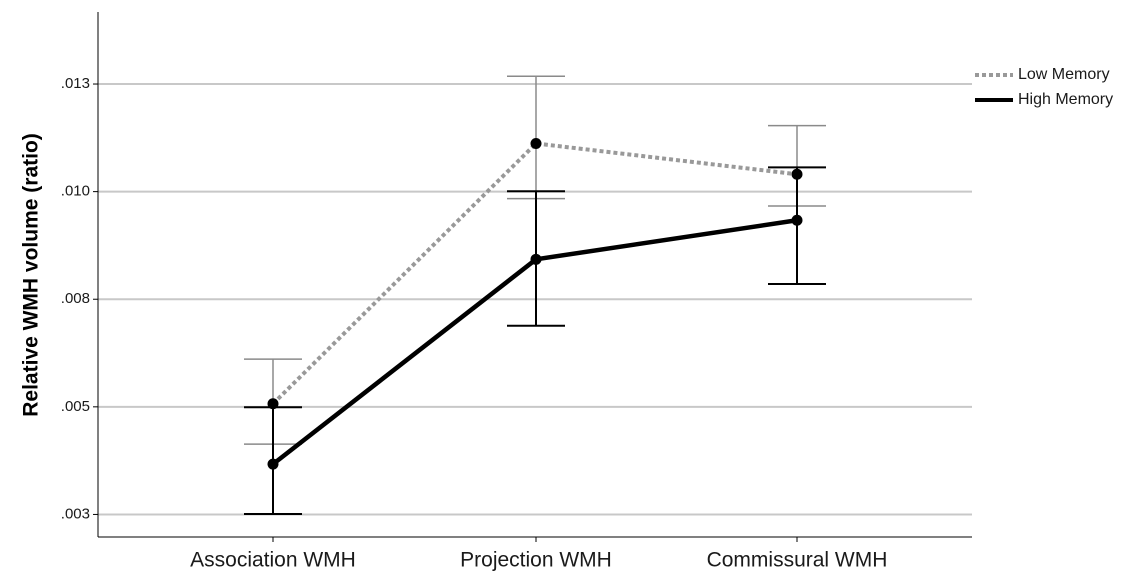 Image resolution: width=1141 pixels, height=575 pixels. What do you see at coordinates (75, 406) in the screenshot?
I see `y-tick-label: .005` at bounding box center [75, 406].